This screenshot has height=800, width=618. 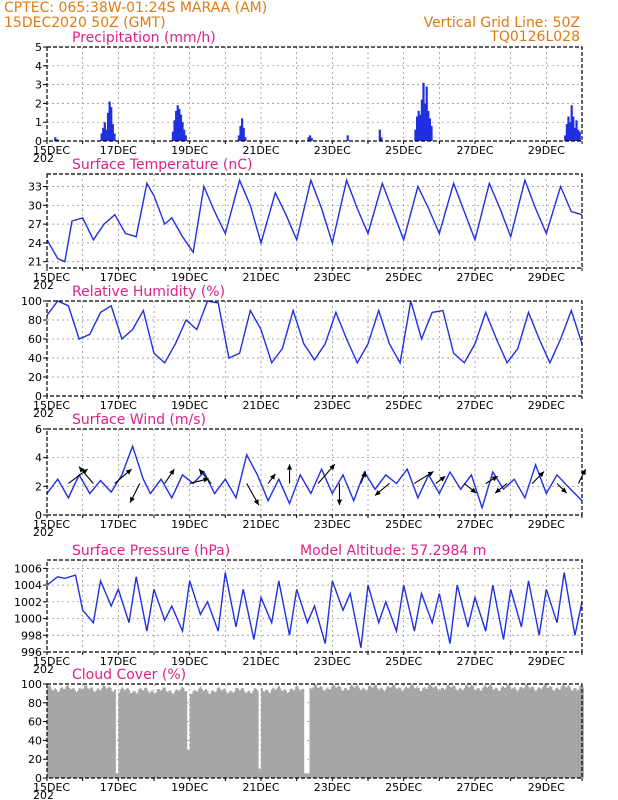 What do you see at coordinates (403, 524) in the screenshot?
I see `x-tick-label: 25DEC` at bounding box center [403, 524].